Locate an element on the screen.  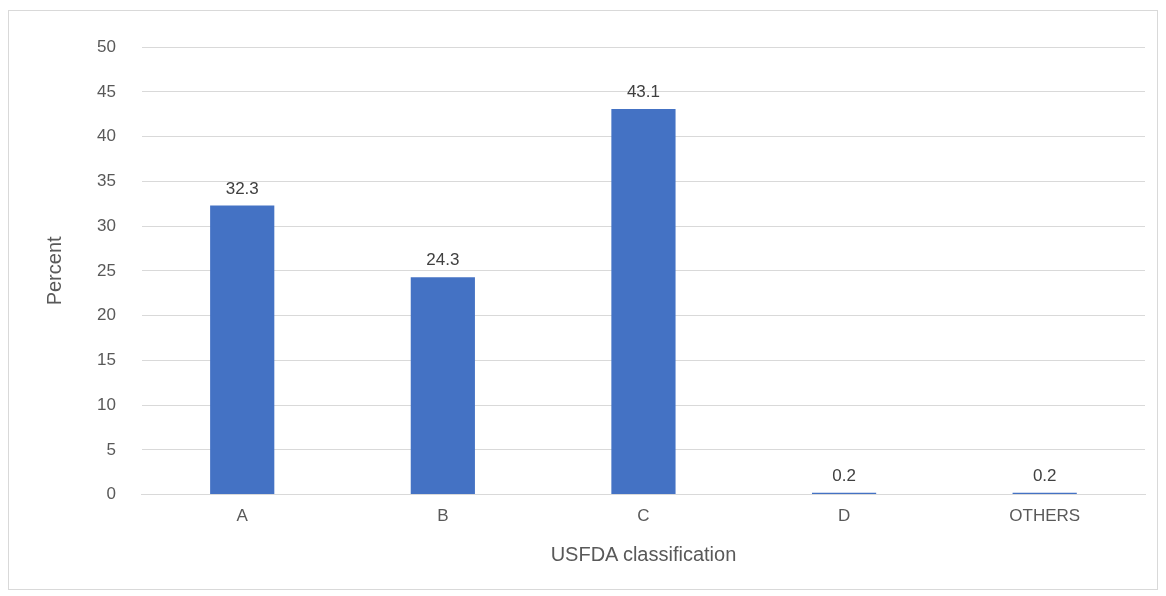
x-tick-label: OTHERS is located at coordinates (1045, 516).